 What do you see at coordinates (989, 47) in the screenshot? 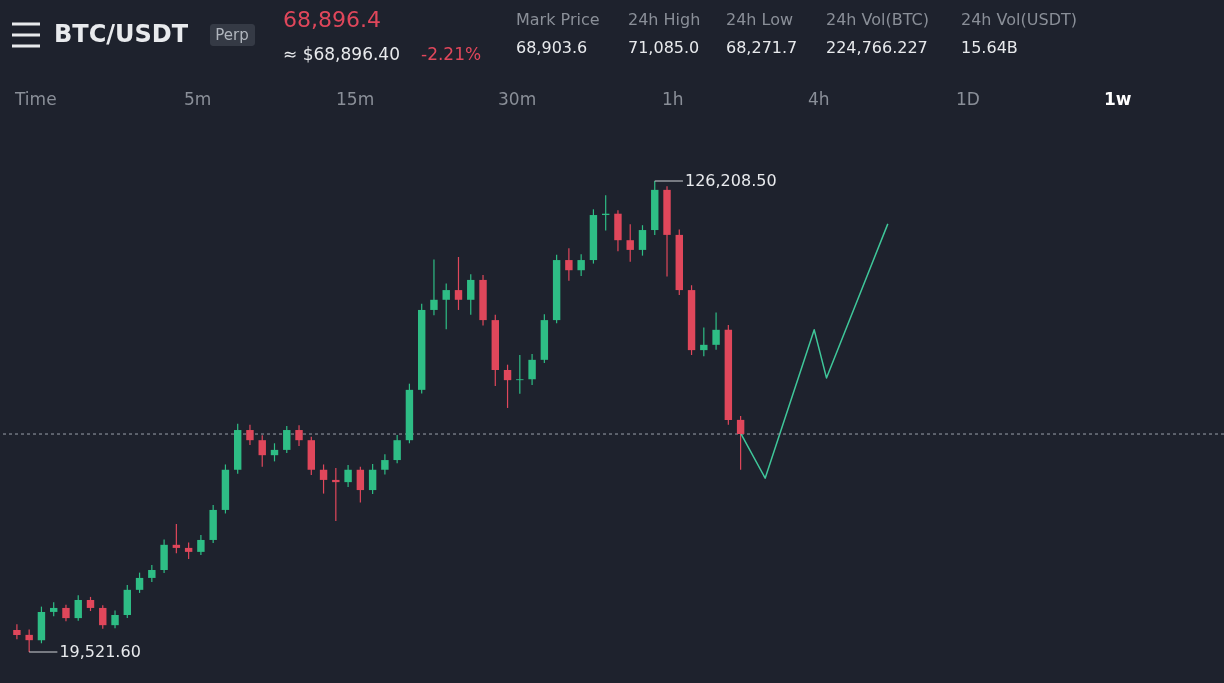
I see `text: 15.64B` at bounding box center [989, 47].